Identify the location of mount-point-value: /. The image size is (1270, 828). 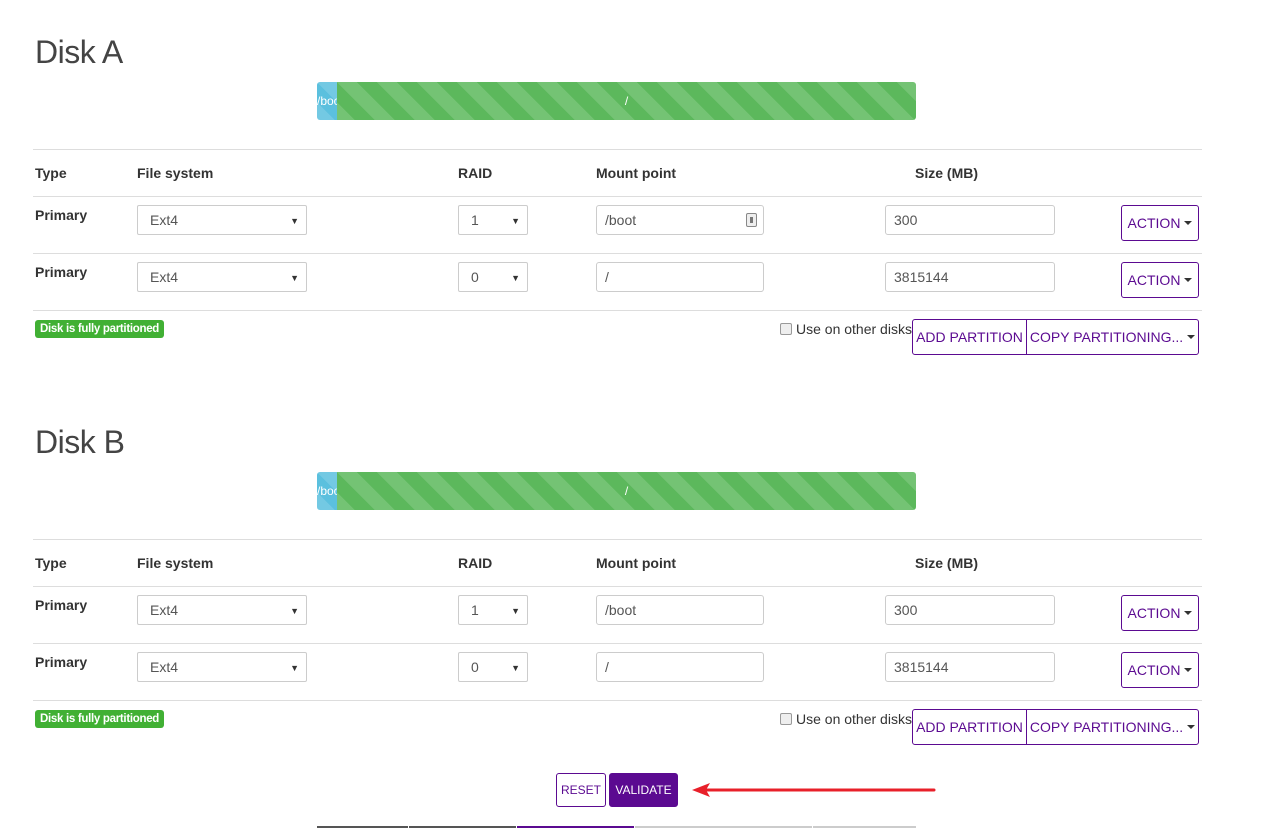
(607, 277).